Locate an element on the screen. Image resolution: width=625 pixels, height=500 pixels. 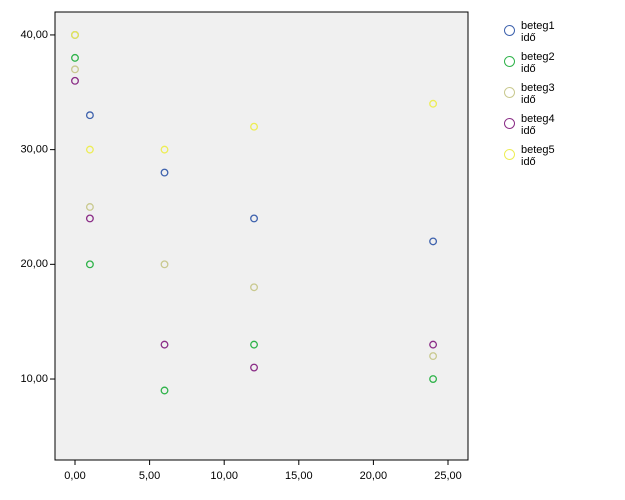
y-tick-label: 30,00 is located at coordinates (34, 150).